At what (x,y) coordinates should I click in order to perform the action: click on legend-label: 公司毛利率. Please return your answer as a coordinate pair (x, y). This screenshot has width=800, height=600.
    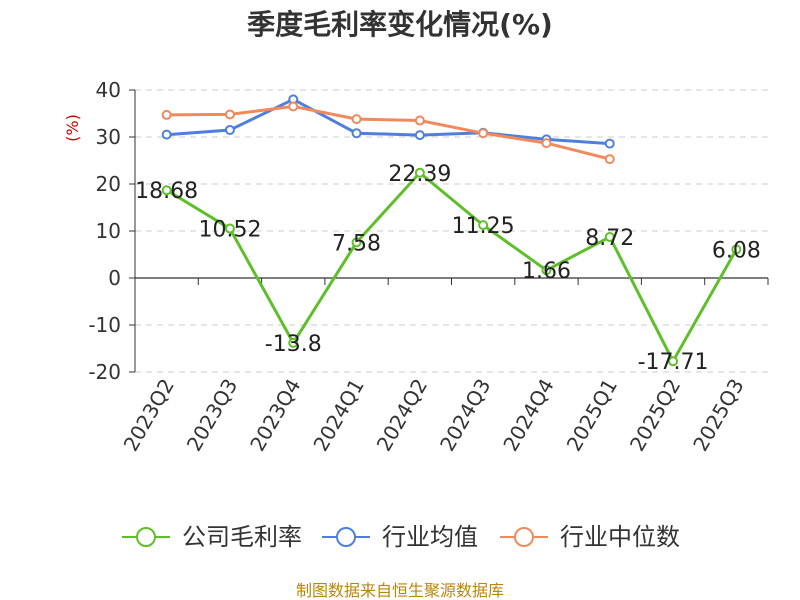
    Looking at the image, I should click on (242, 537).